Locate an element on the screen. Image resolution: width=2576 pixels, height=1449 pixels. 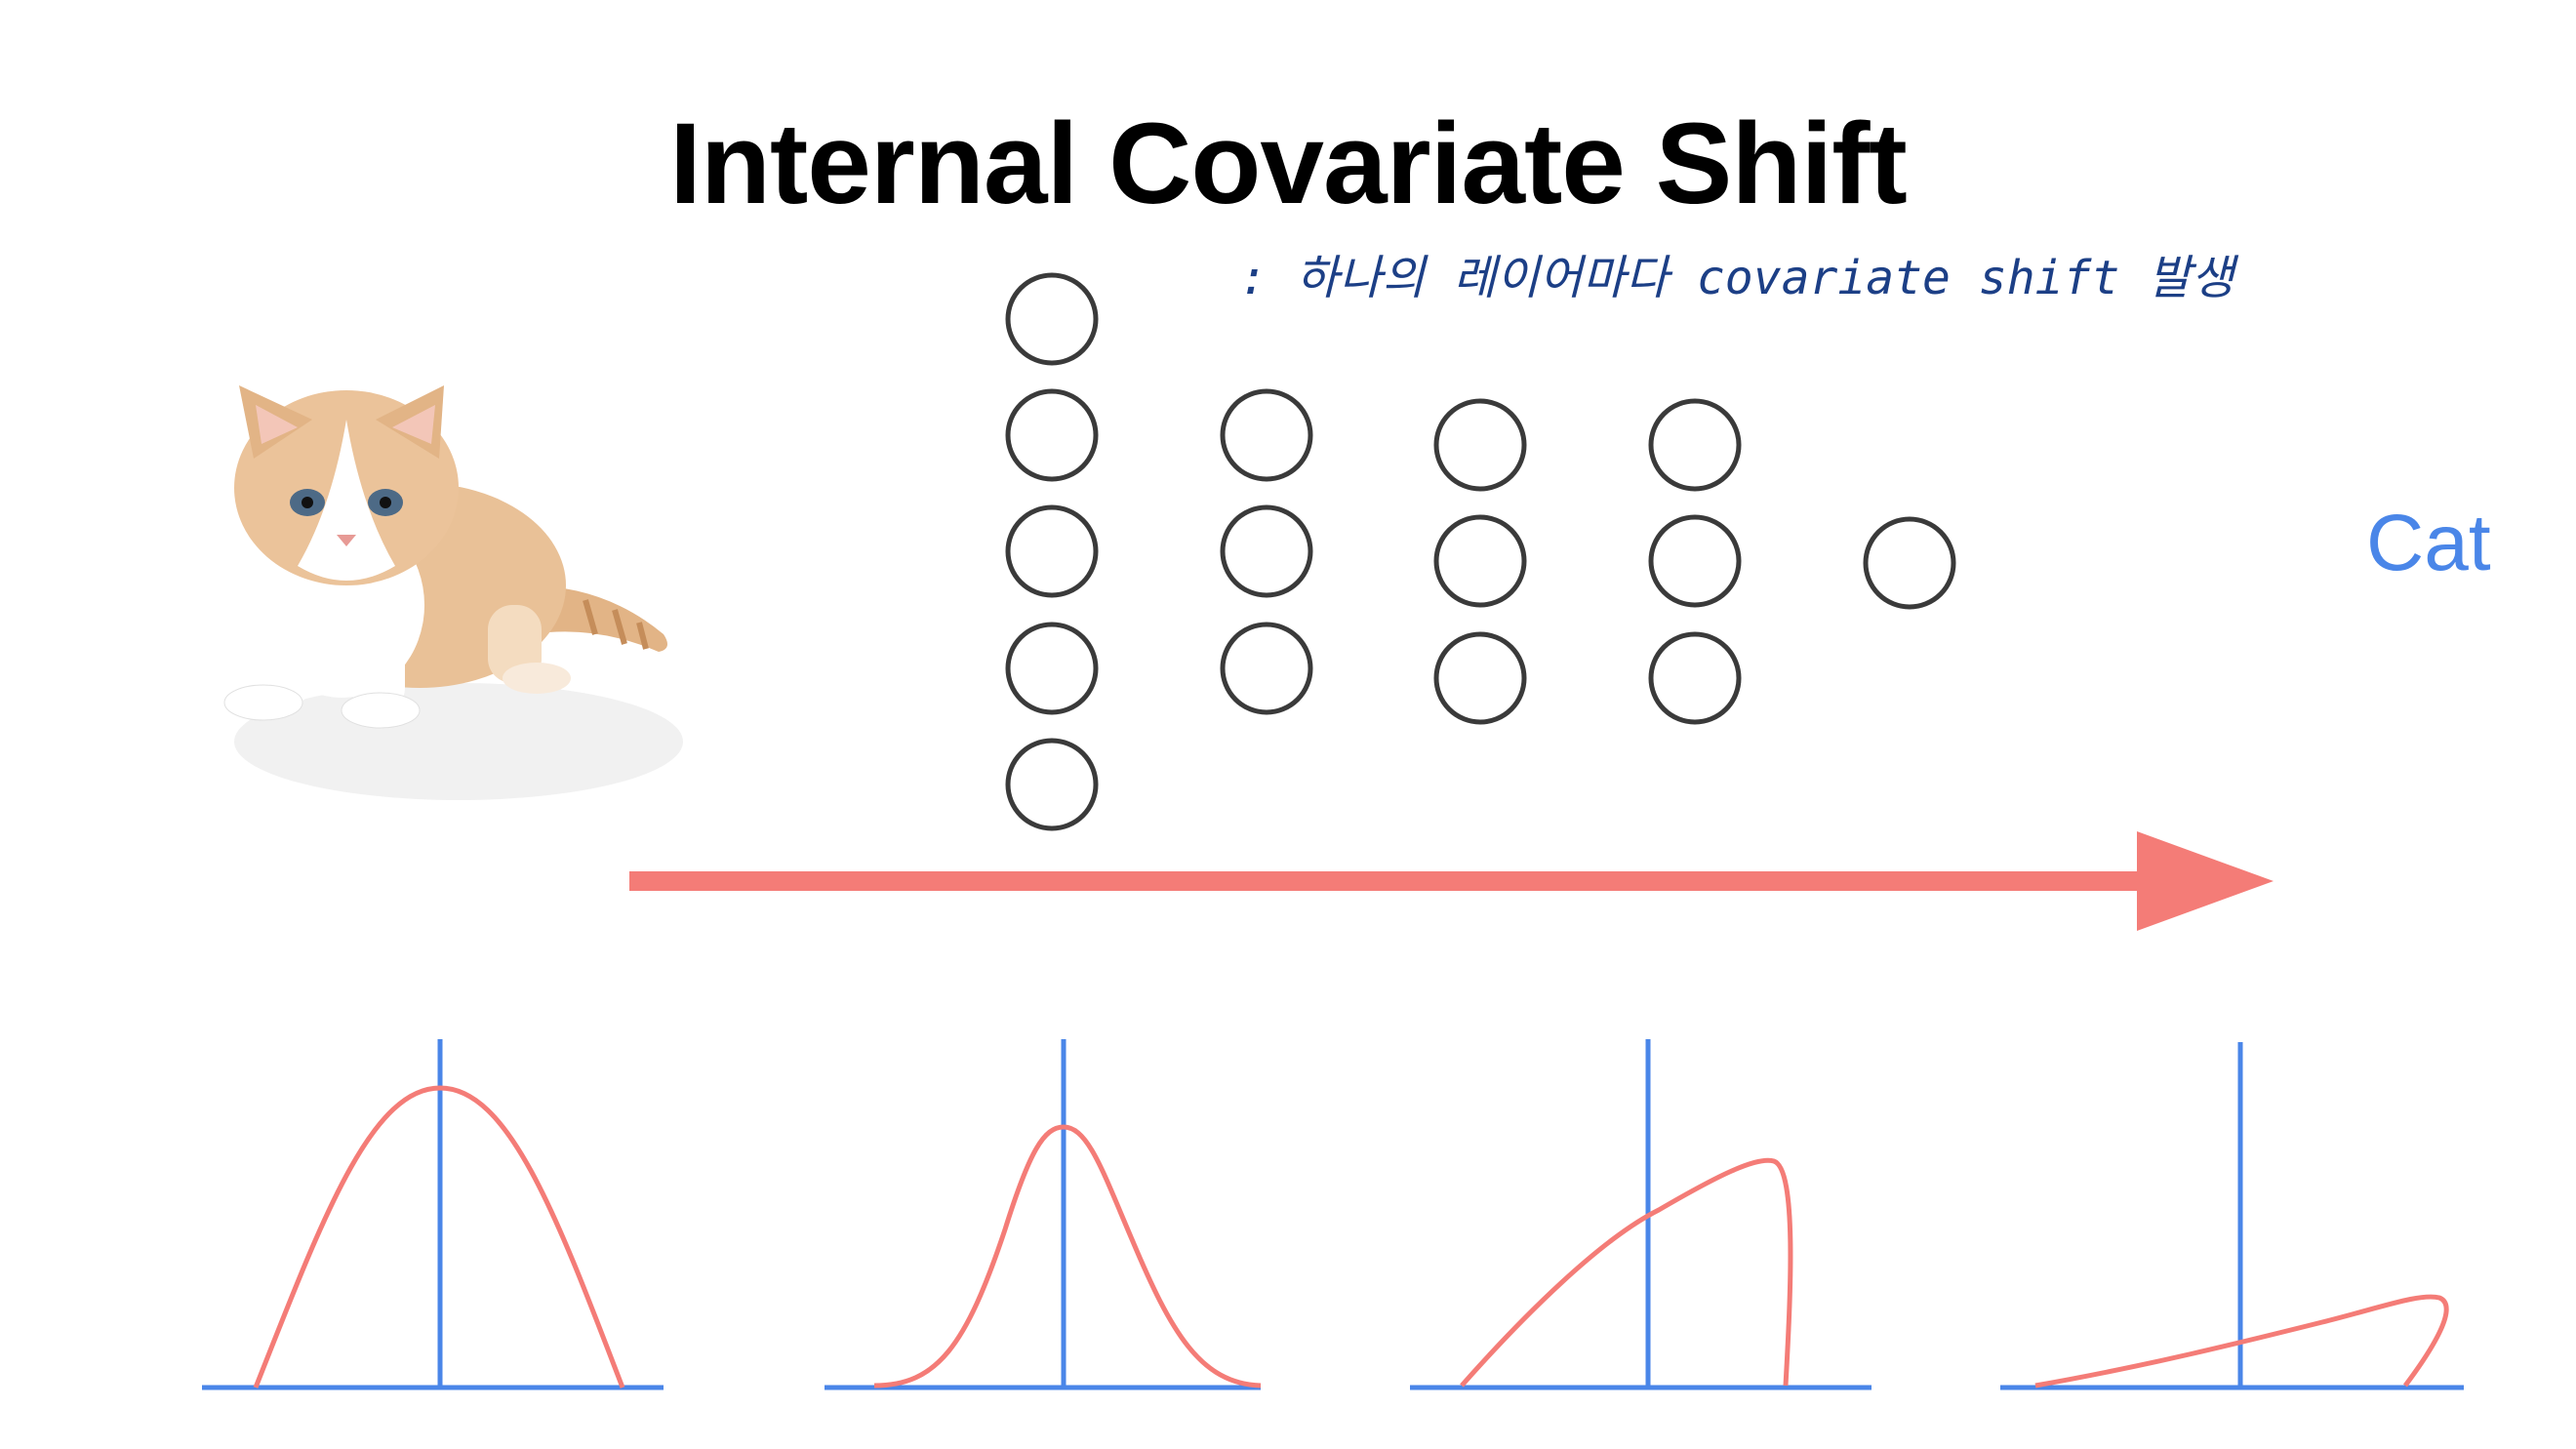
page-title: Internal Covariate Shift is located at coordinates (1288, 164).